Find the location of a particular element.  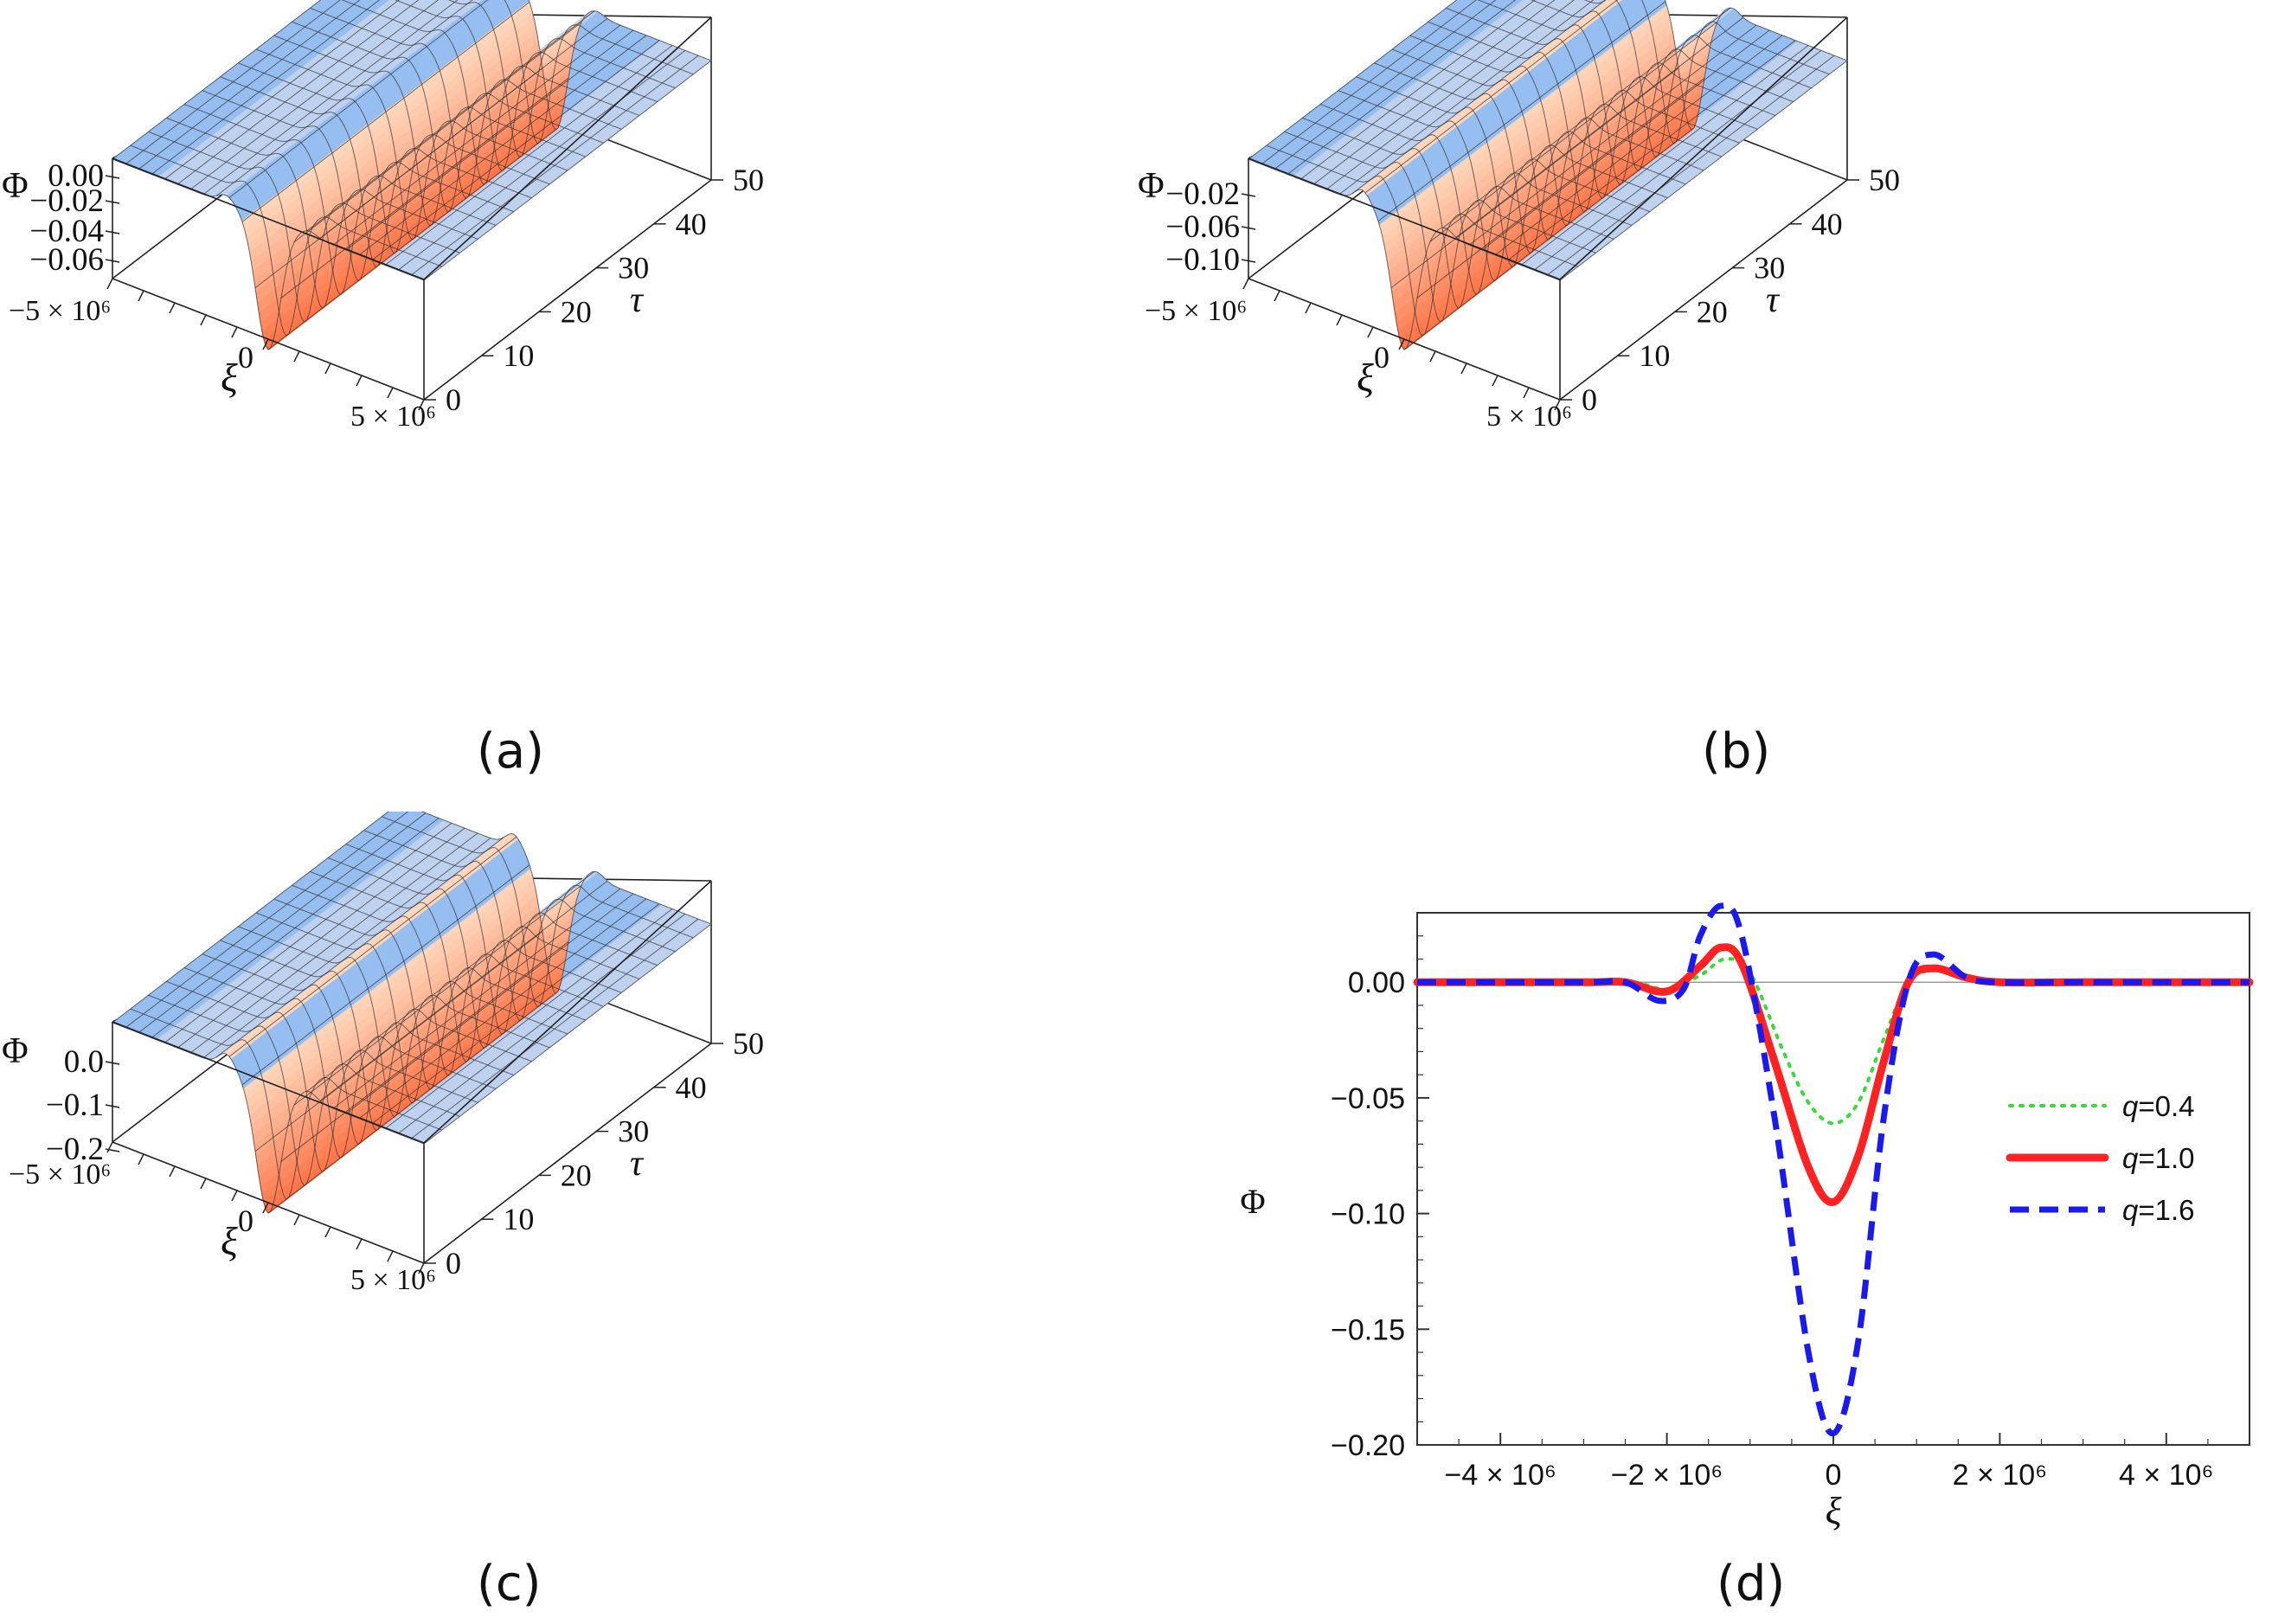

caption-d: (d) is located at coordinates (1751, 1584).